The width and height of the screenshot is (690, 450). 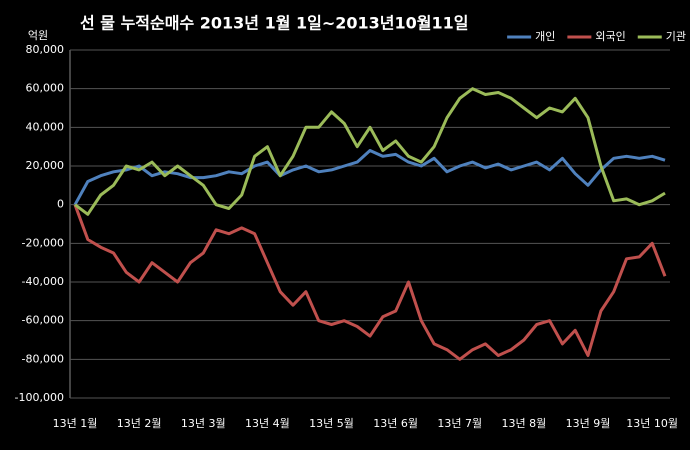 I want to click on x-tick-label: 13년 6월, so click(x=395, y=423).